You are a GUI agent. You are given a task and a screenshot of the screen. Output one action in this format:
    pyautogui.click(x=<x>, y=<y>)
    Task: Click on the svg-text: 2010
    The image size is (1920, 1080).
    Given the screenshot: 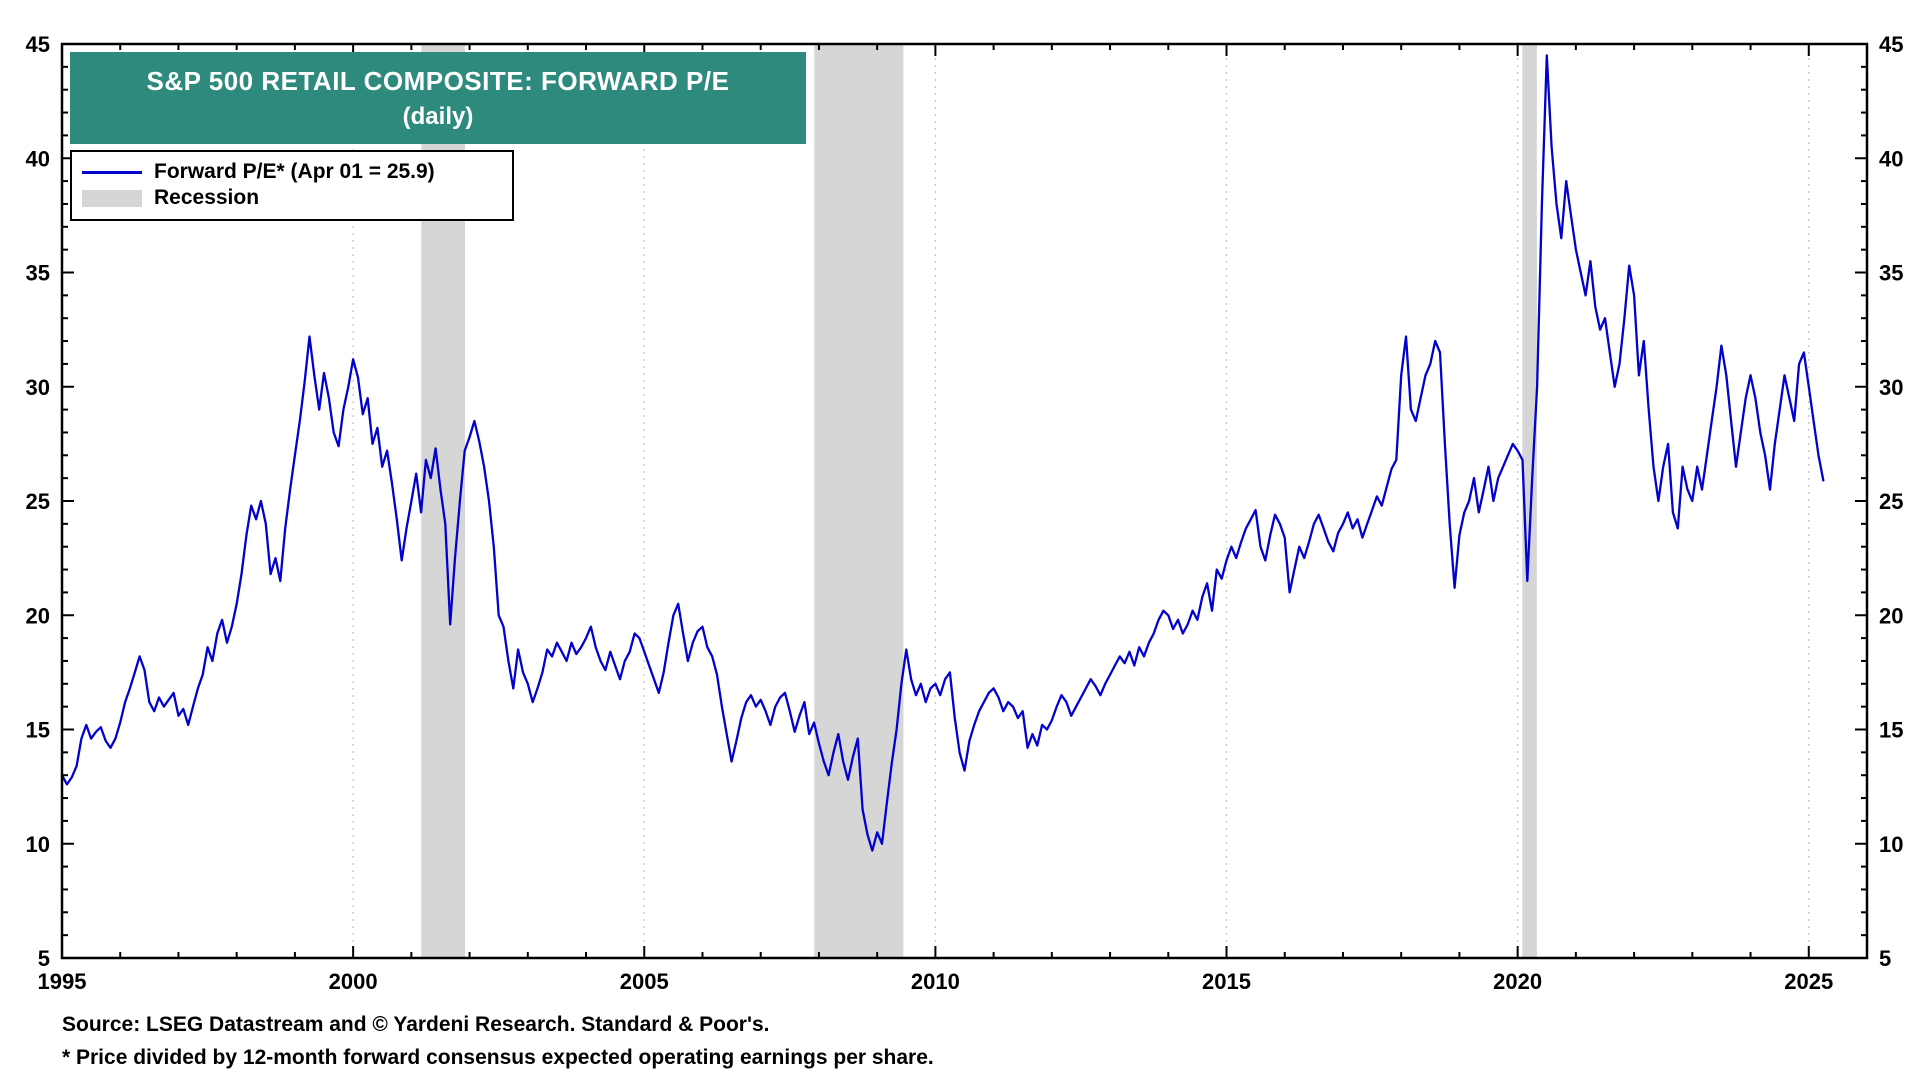 What is the action you would take?
    pyautogui.click(x=935, y=981)
    